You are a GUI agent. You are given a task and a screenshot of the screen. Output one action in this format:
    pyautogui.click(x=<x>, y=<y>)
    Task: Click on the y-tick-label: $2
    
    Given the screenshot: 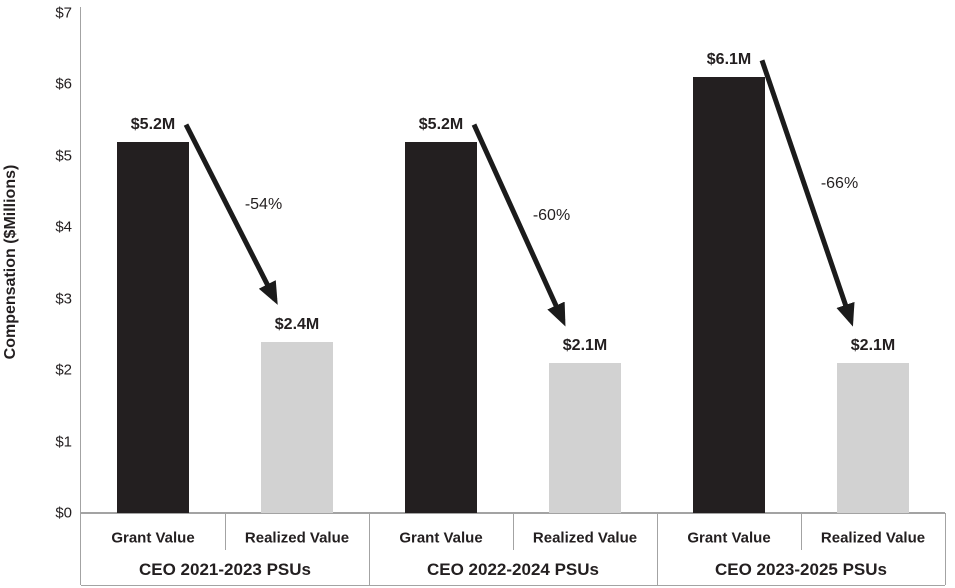 What is the action you would take?
    pyautogui.click(x=63, y=370)
    